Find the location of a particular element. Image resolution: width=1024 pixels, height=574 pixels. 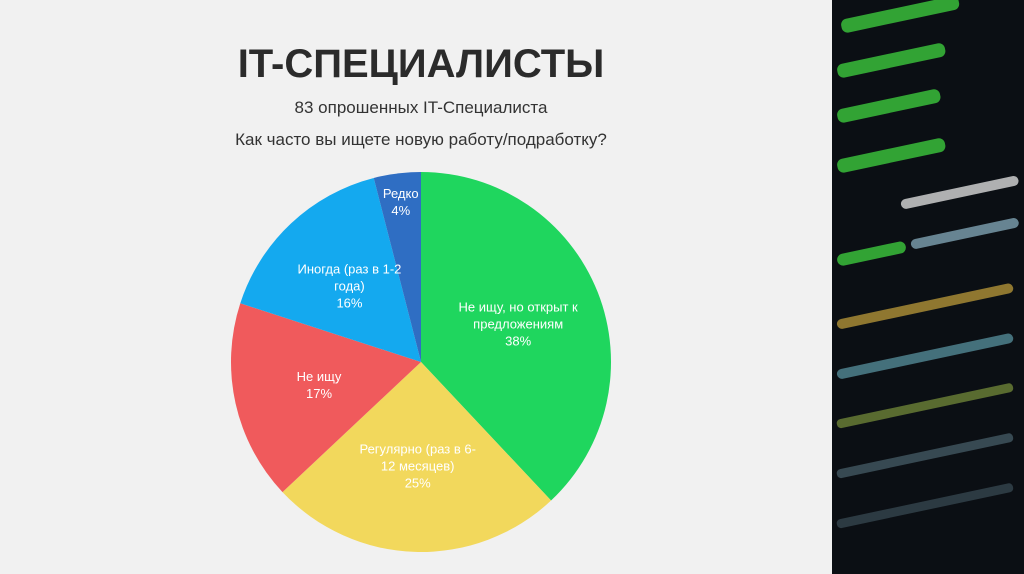

slice-category: Регулярно (раз в 6-12 месяцев) is located at coordinates (417, 457).